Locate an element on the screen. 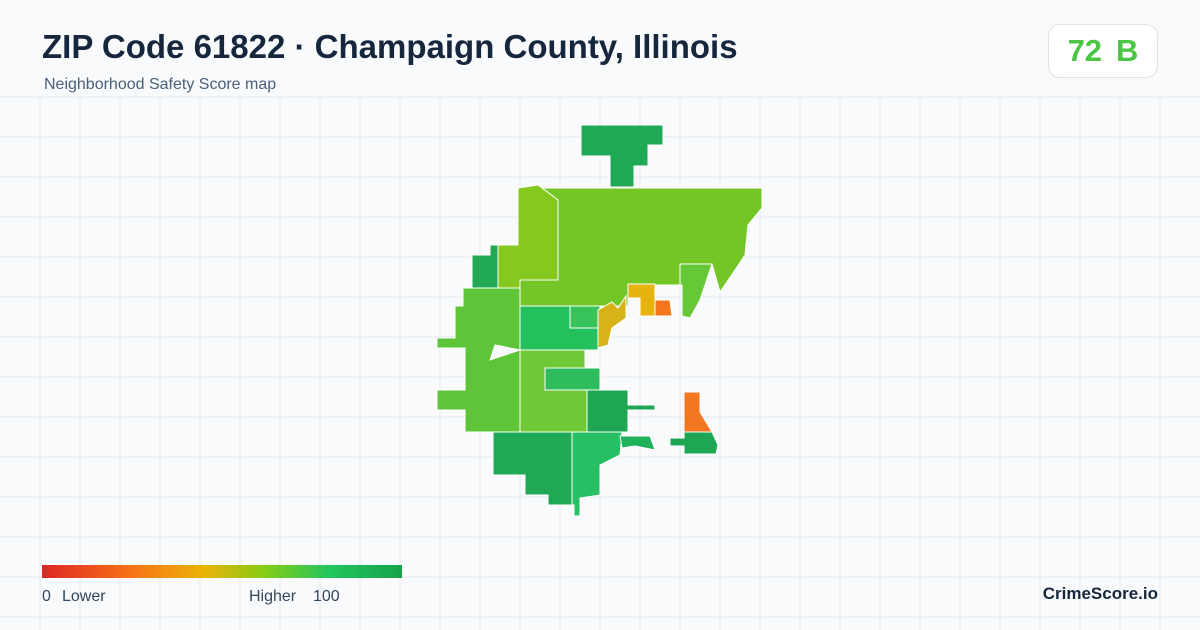  legend-max: 100 is located at coordinates (326, 596).